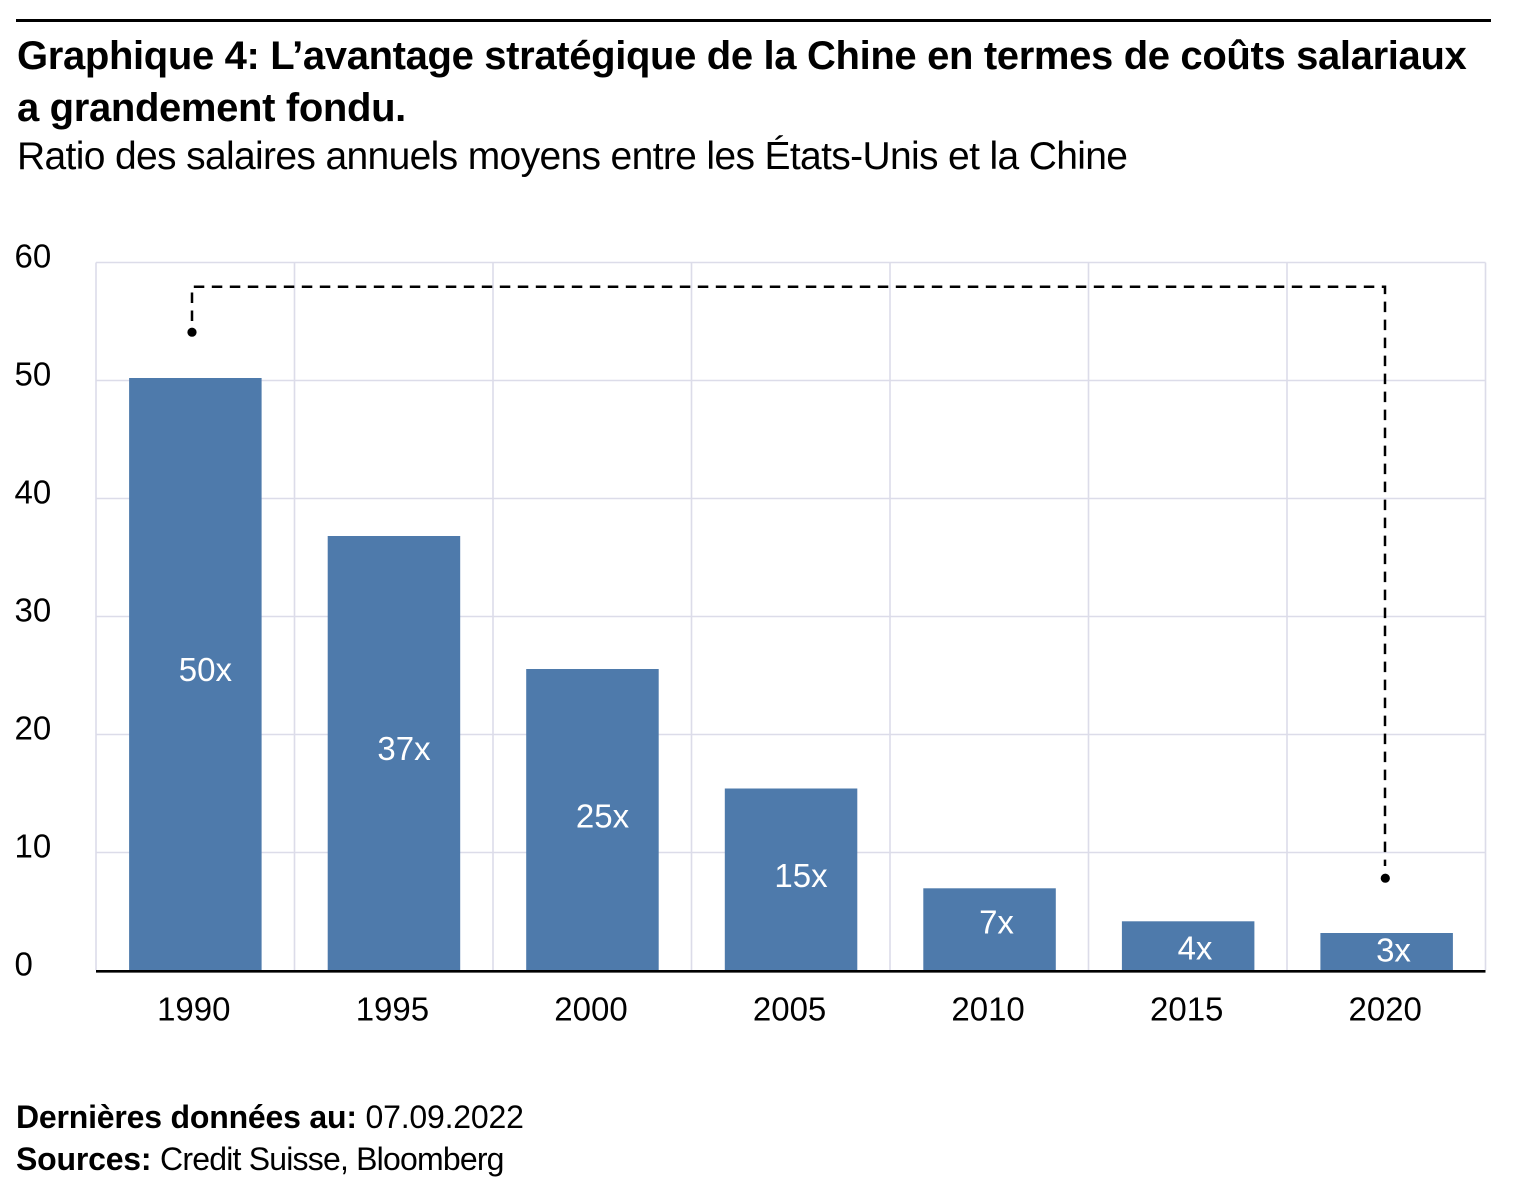 Image resolution: width=1525 pixels, height=1185 pixels. What do you see at coordinates (33, 846) in the screenshot?
I see `svg-text: 10` at bounding box center [33, 846].